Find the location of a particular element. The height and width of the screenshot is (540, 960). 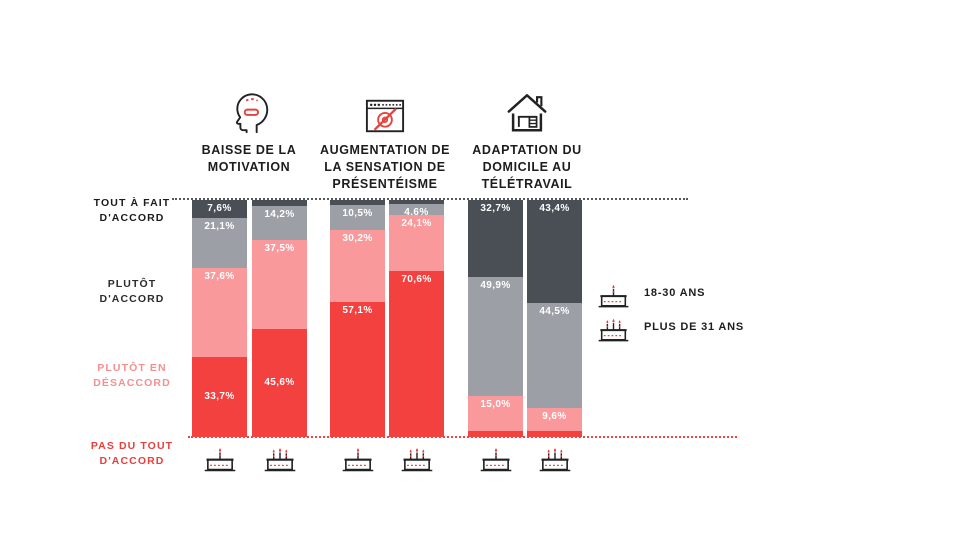

segment-value-label: 37,6% is located at coordinates (219, 276).